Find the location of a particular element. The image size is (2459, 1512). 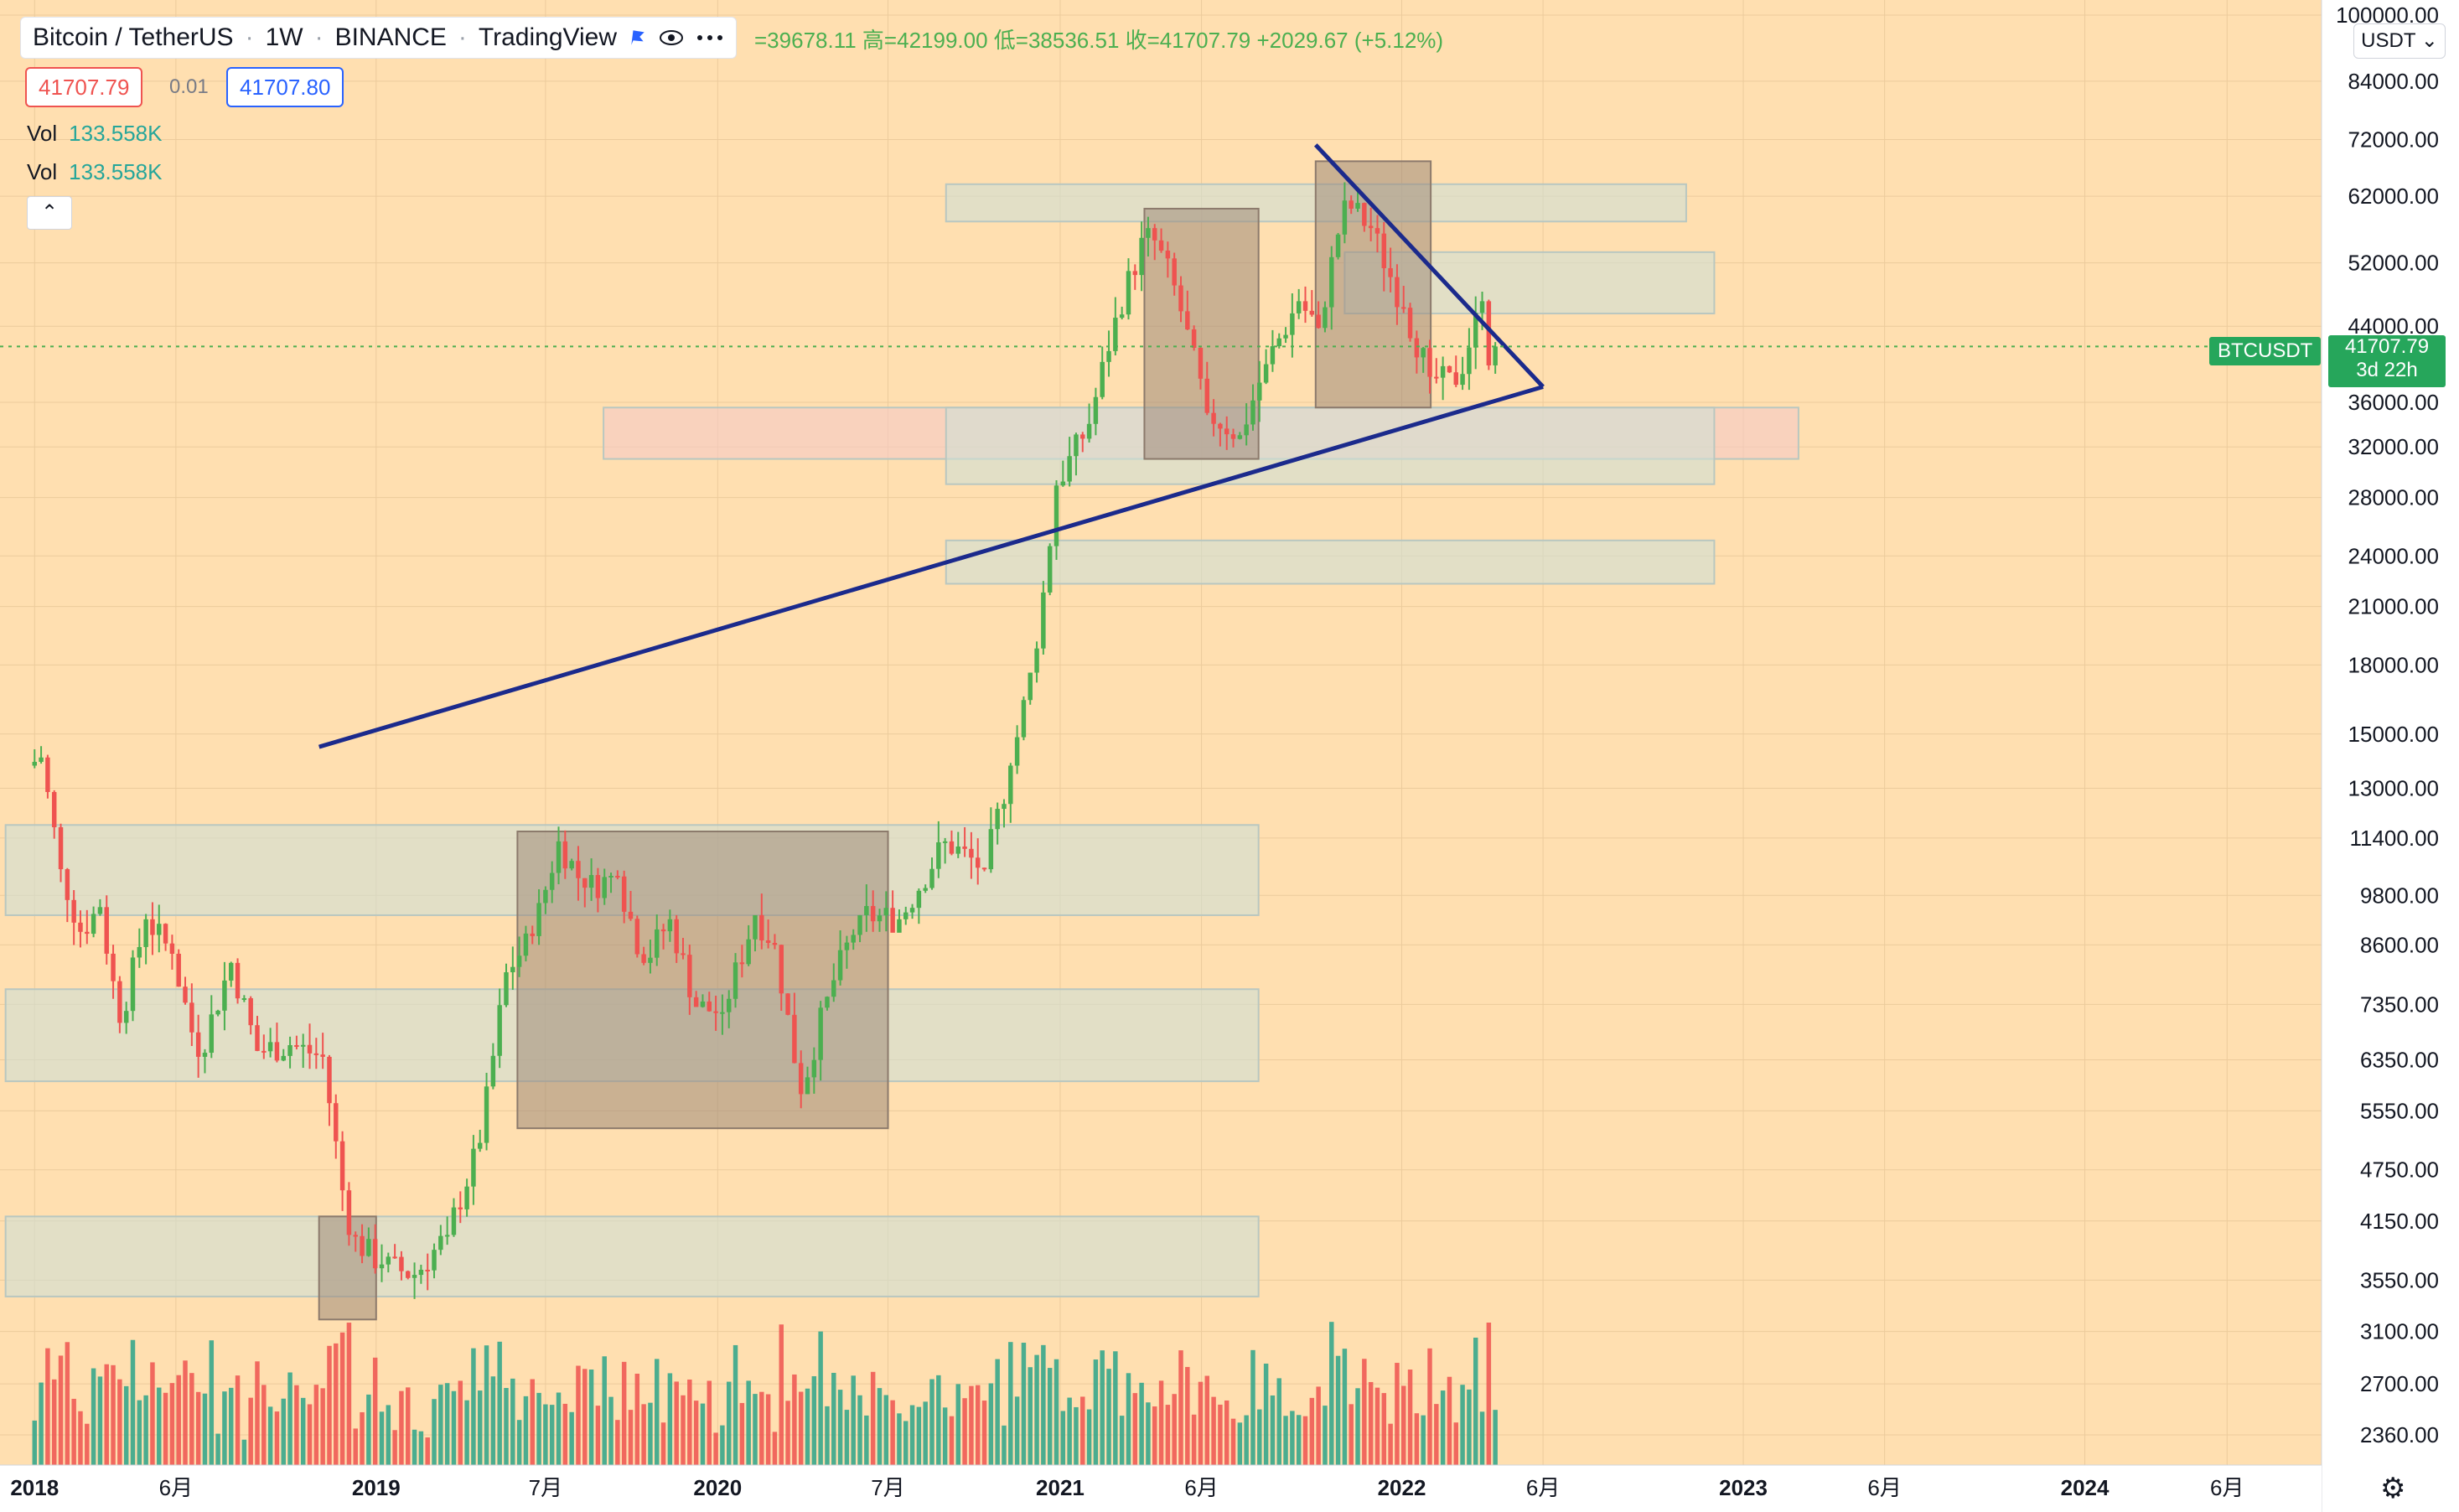

price-axis-panel is located at coordinates (2390, 756).